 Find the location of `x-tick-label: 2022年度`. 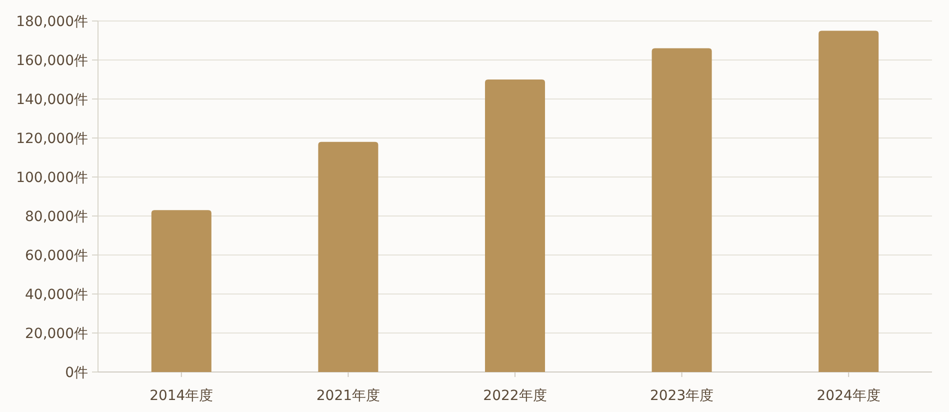

x-tick-label: 2022年度 is located at coordinates (515, 396).